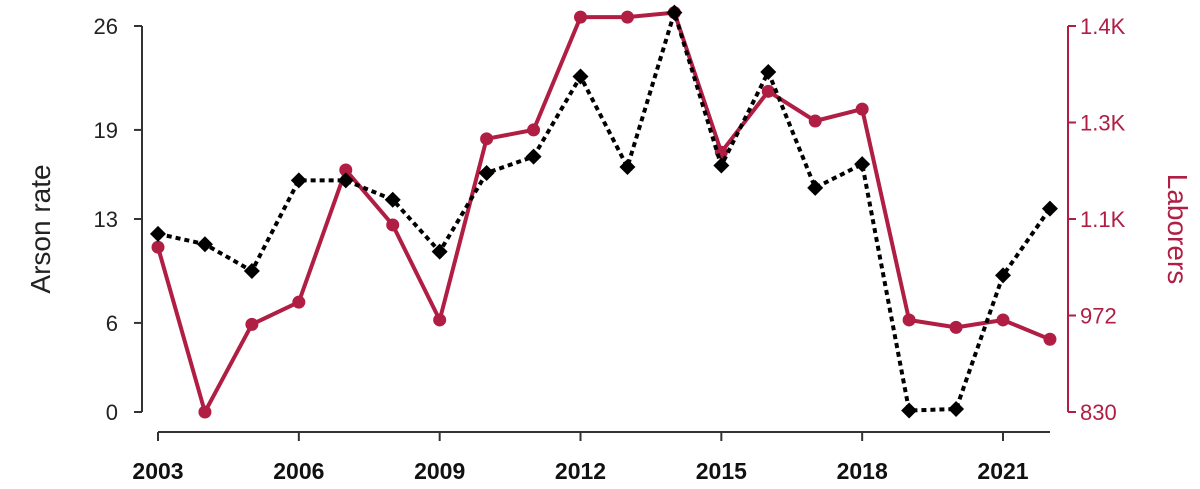 The height and width of the screenshot is (489, 1200). I want to click on right-tick-label: 1.3K, so click(1103, 123).